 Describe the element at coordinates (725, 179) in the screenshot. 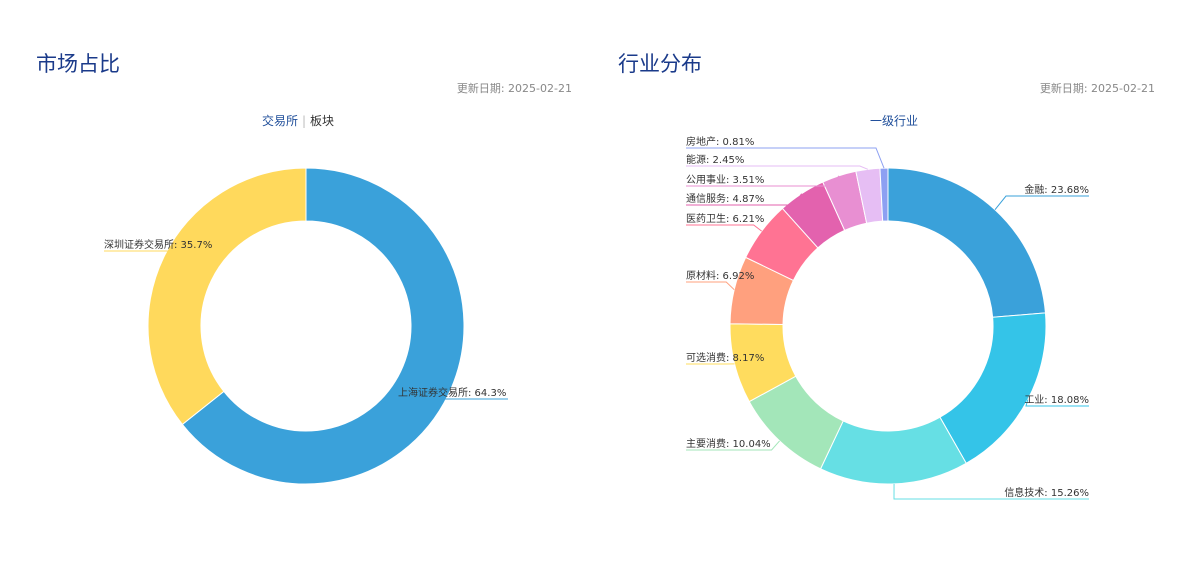

I see `slice-label-8: 公用事业: 3.51%` at that location.